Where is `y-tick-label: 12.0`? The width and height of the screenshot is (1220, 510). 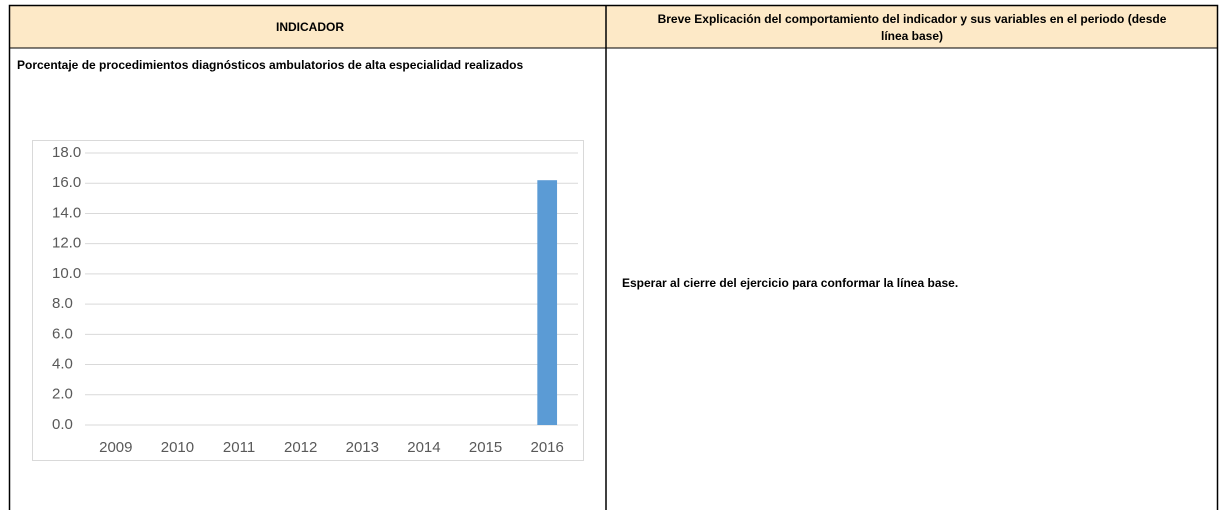
y-tick-label: 12.0 is located at coordinates (66, 243).